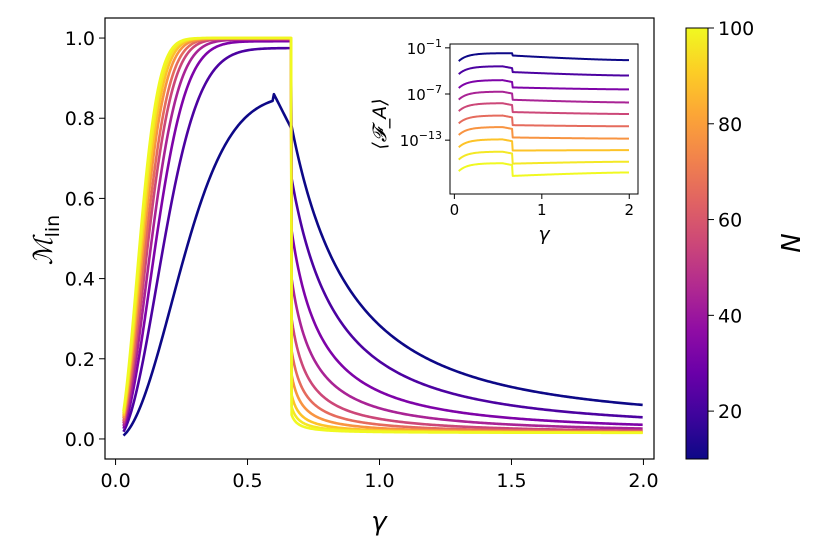 The height and width of the screenshot is (554, 830). I want to click on colorbar: 20 40 60 80 100 N, so click(746, 239).